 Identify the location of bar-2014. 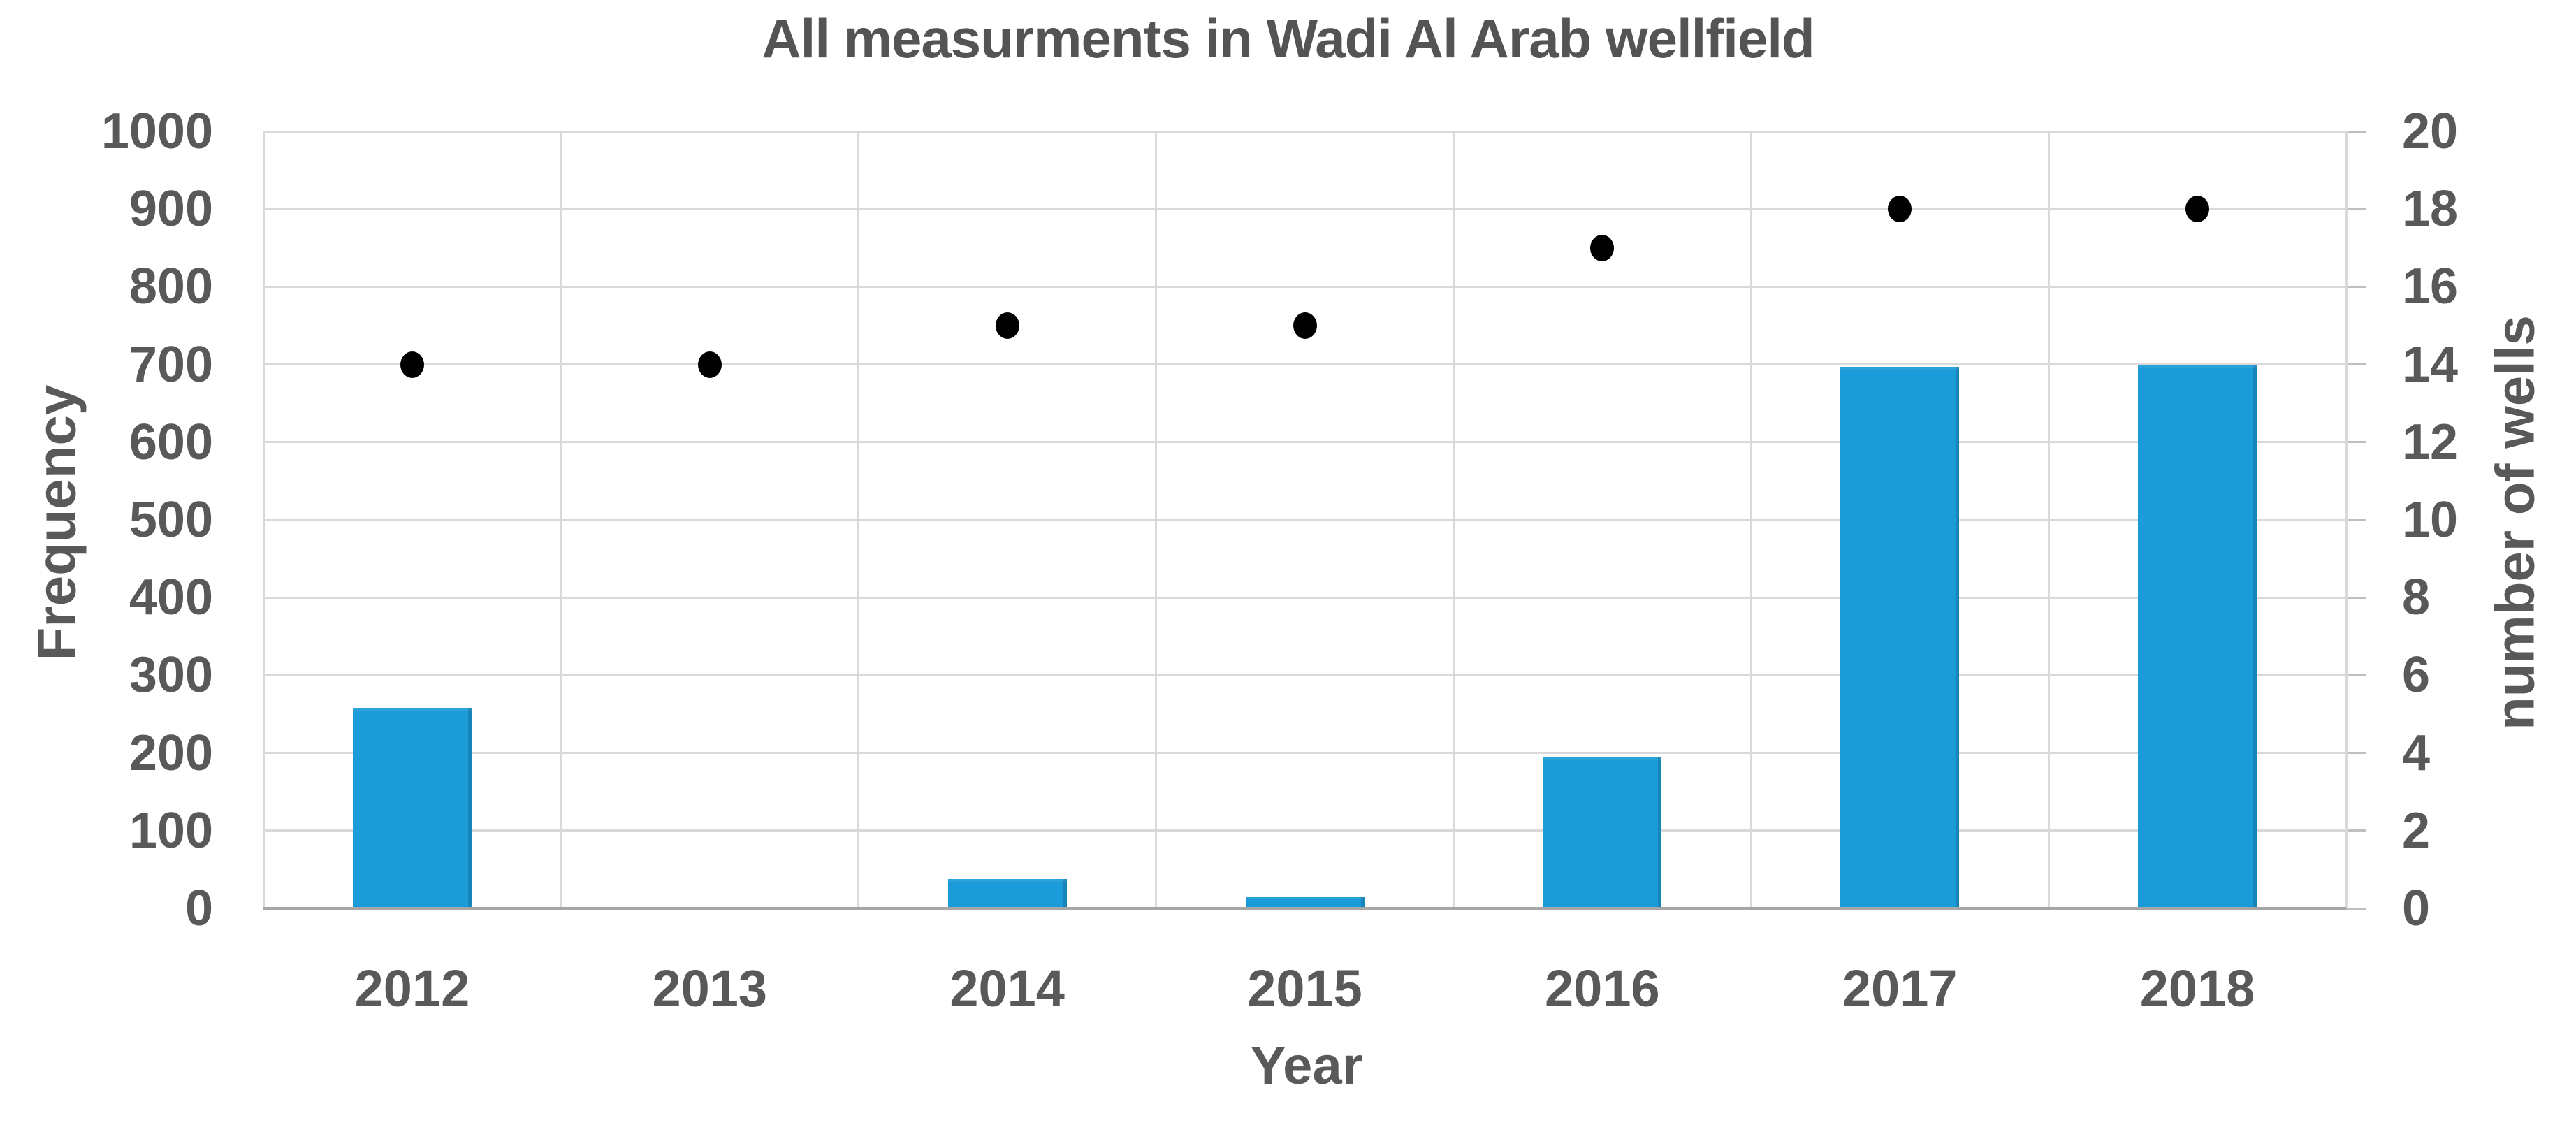
(1007, 893).